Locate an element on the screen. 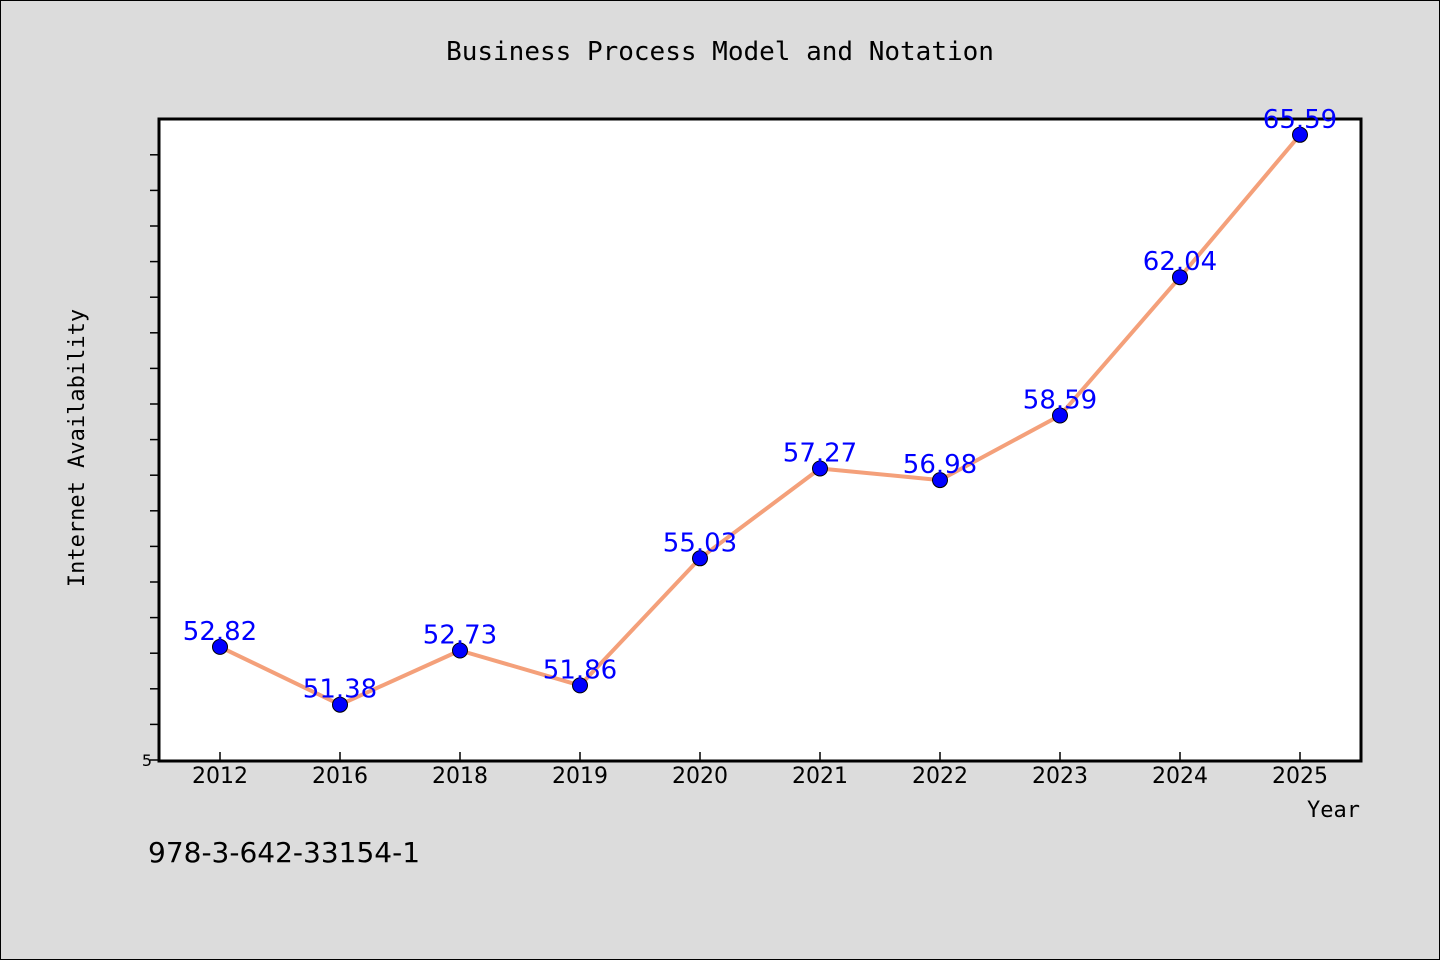 This screenshot has height=960, width=1440. x-tick-label: 2024 is located at coordinates (1180, 776).